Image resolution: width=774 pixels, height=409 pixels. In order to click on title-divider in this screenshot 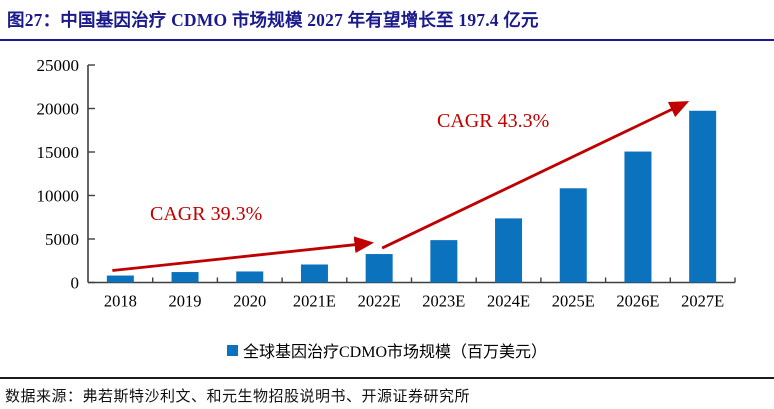, I will do `click(387, 40)`.